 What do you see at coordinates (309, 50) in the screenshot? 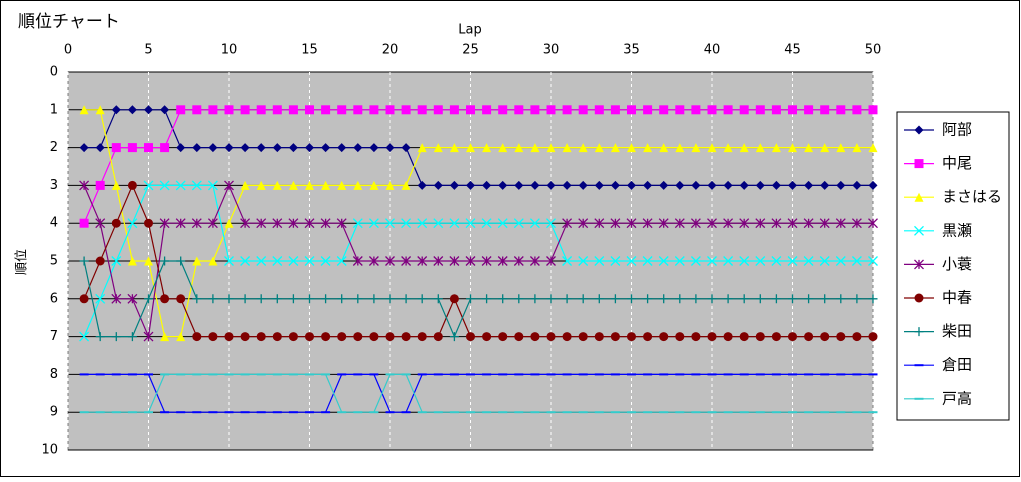
I see `x-tick-label: 15` at bounding box center [309, 50].